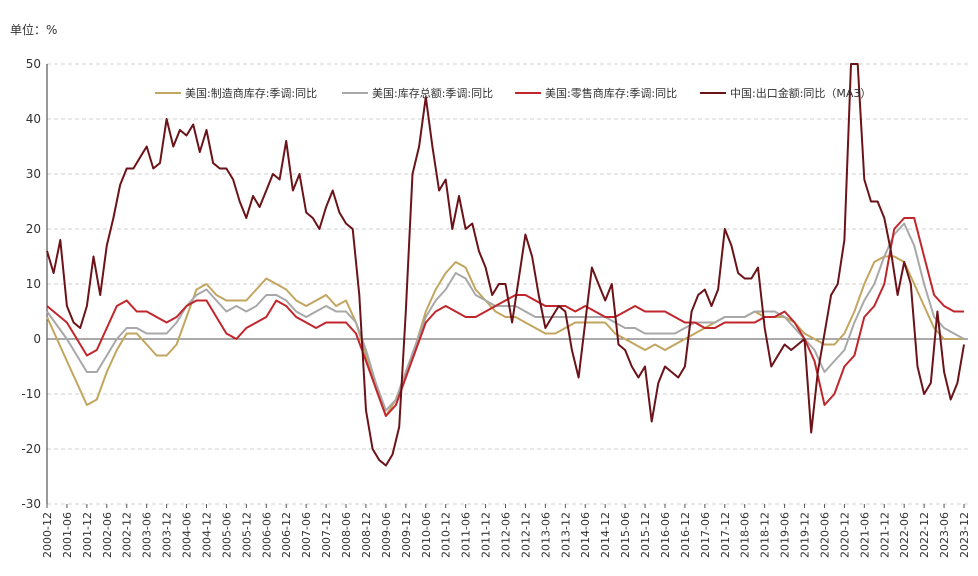  Describe the element at coordinates (525, 535) in the screenshot. I see `x-tick-label: 2012-12` at that location.